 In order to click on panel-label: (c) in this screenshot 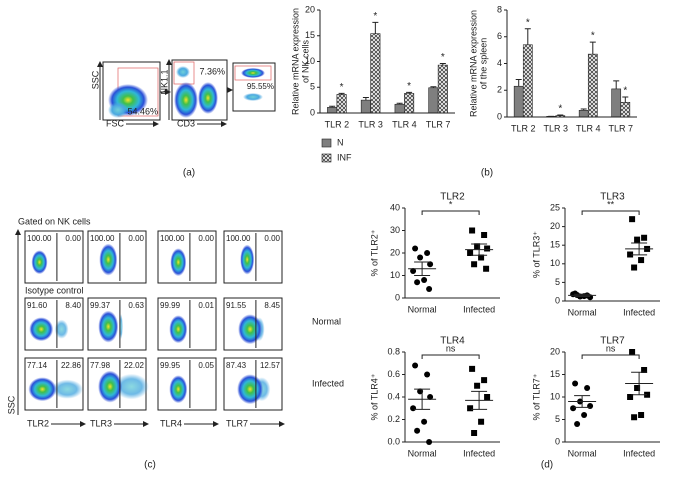, I will do `click(150, 465)`.